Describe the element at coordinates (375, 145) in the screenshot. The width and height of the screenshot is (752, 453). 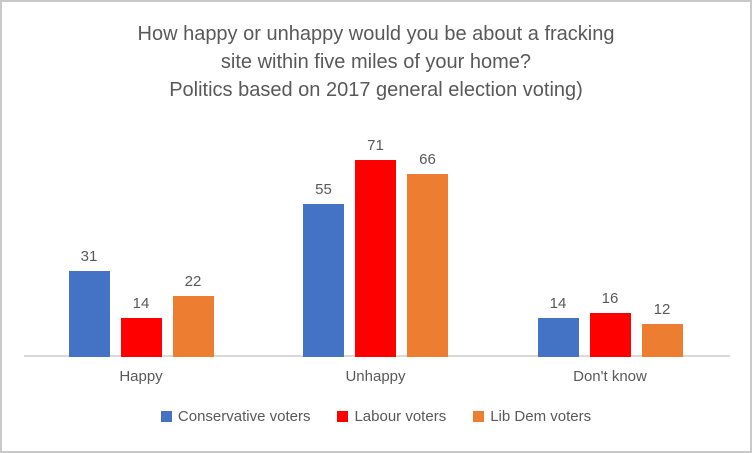
I see `data-label: 71` at that location.